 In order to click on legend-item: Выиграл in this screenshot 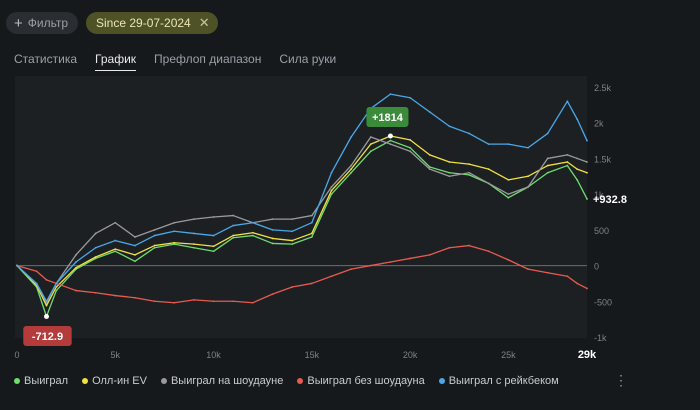, I will do `click(41, 381)`.